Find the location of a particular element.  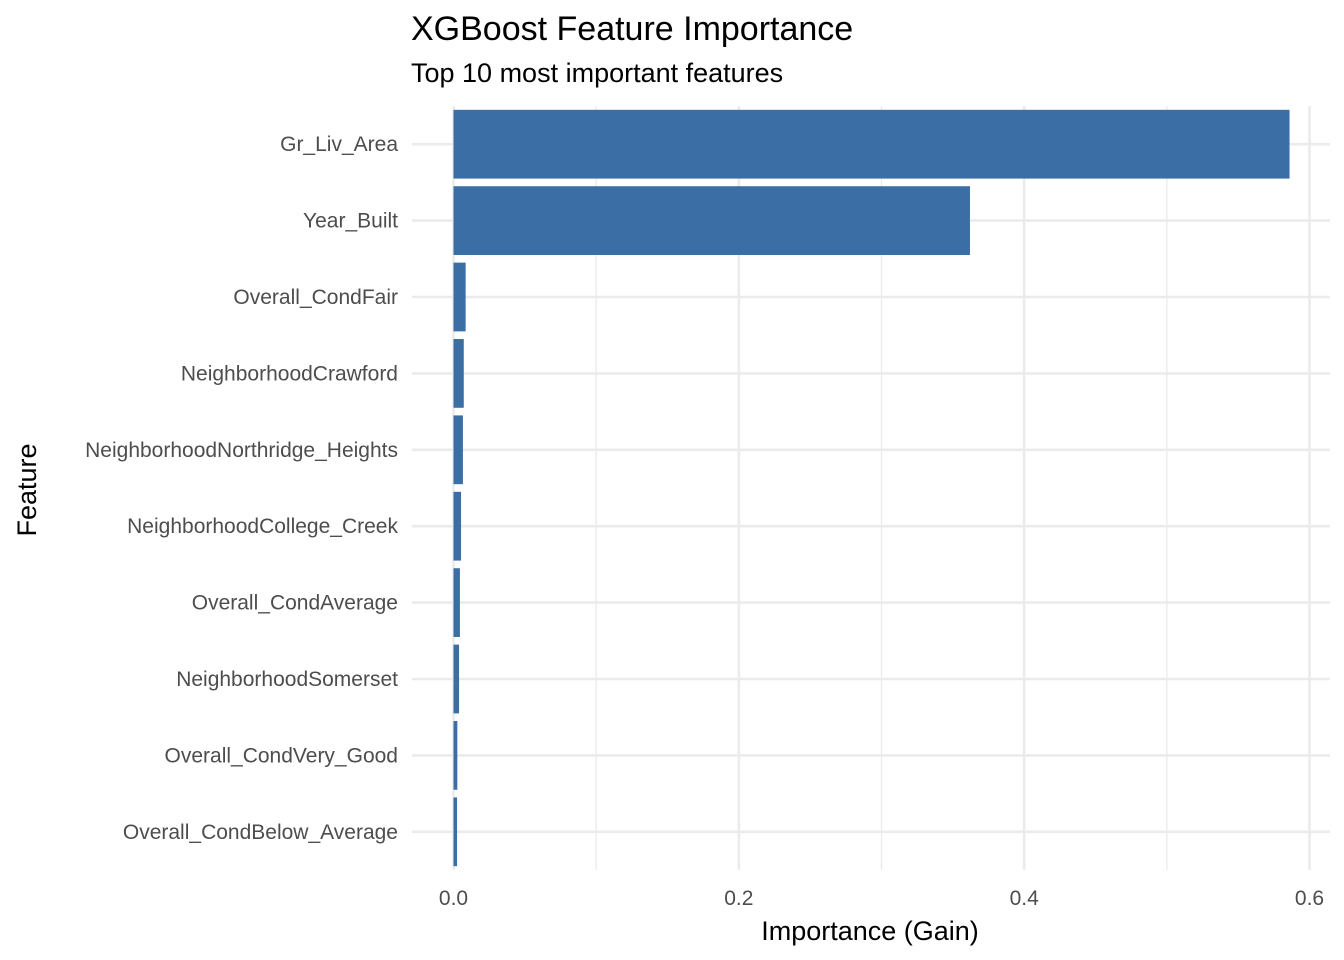

x-tick-label: 0.6 is located at coordinates (1309, 898).